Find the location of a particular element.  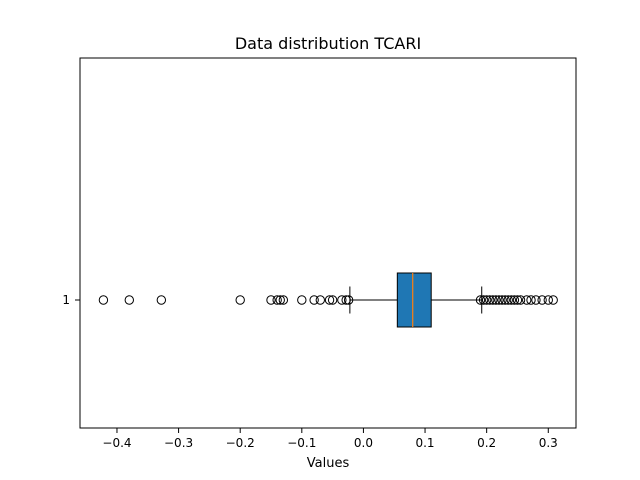

x-tick-label: −0.3 is located at coordinates (178, 443).